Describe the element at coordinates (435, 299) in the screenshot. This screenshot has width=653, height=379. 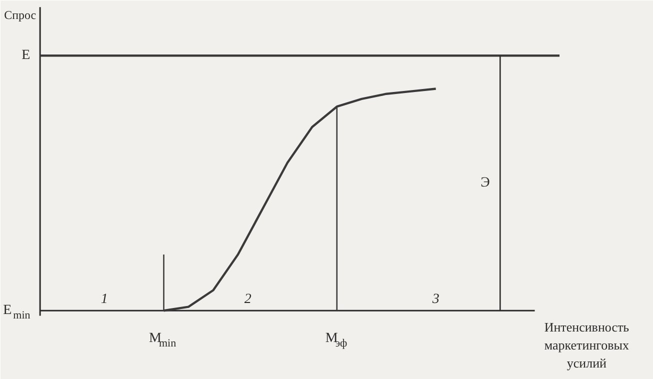
I see `annotation: 3` at that location.